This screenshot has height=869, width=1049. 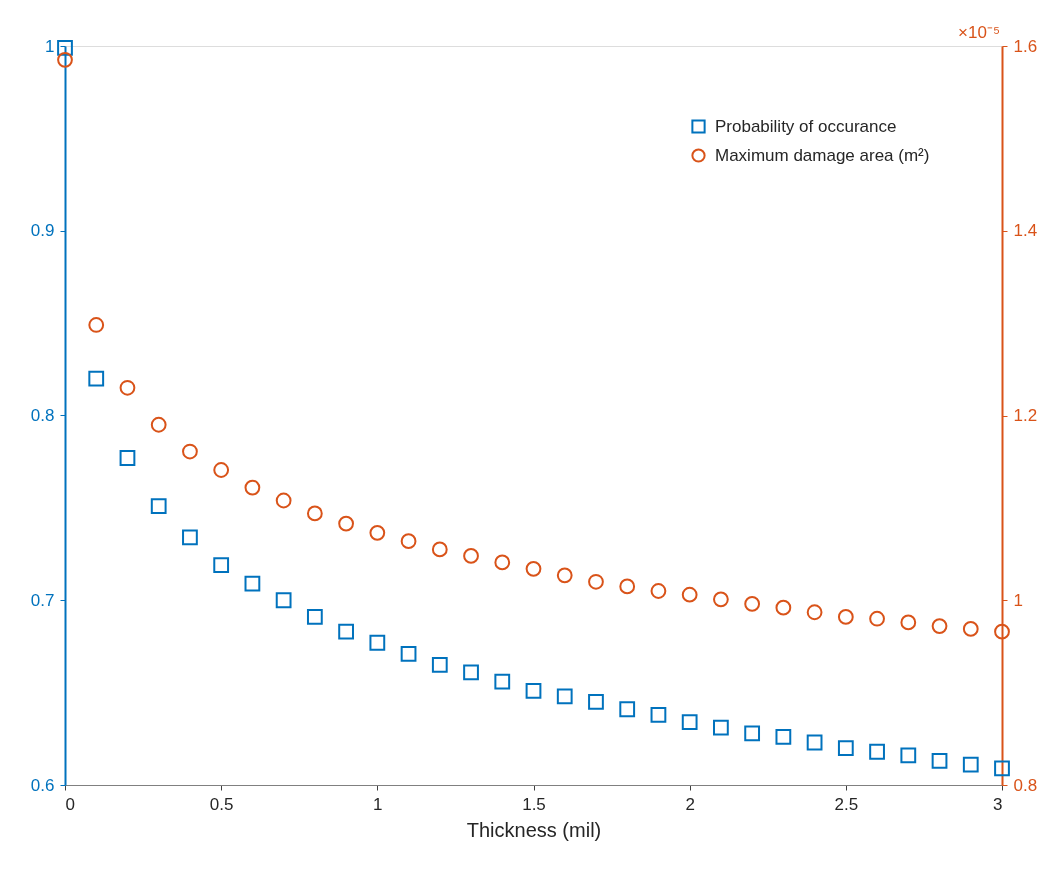 What do you see at coordinates (534, 804) in the screenshot?
I see `x-tick-label: 1.5` at bounding box center [534, 804].